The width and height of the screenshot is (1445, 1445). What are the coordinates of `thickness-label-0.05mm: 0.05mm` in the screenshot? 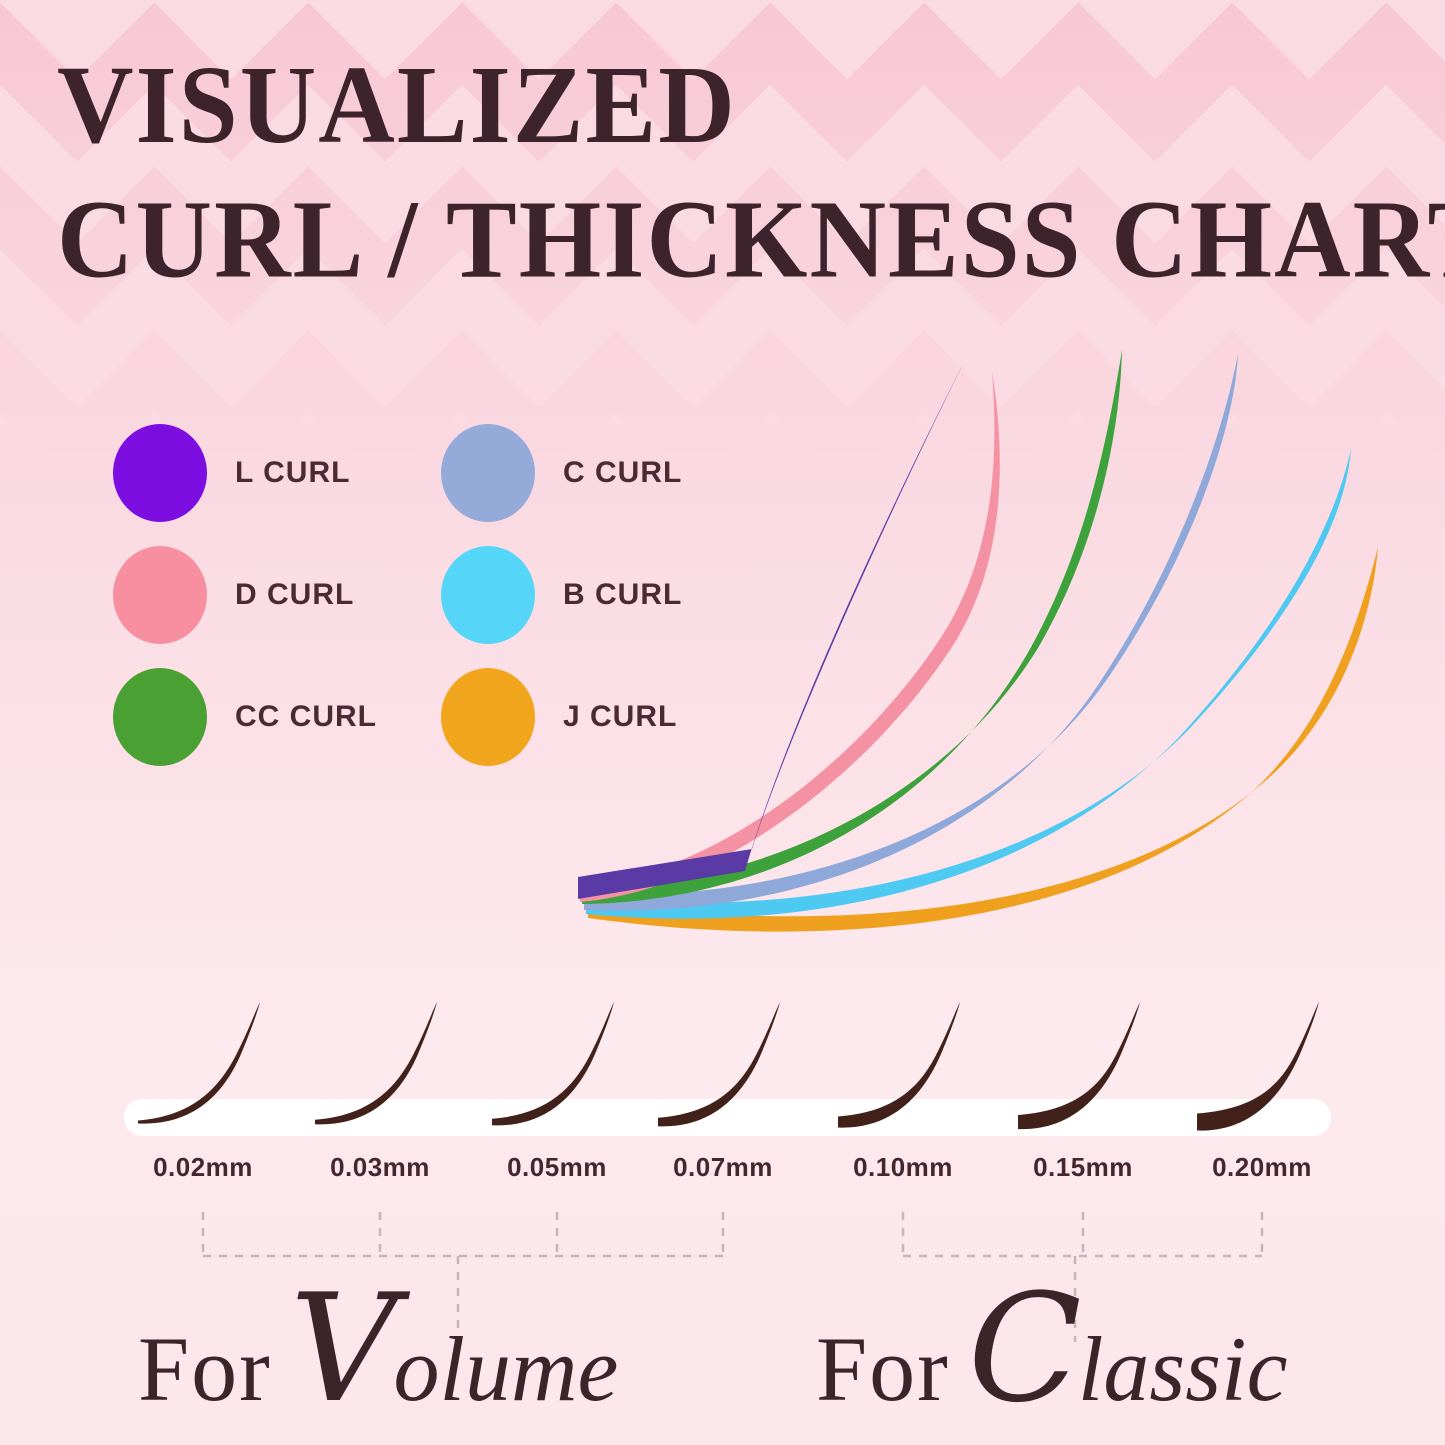 It's located at (557, 1167).